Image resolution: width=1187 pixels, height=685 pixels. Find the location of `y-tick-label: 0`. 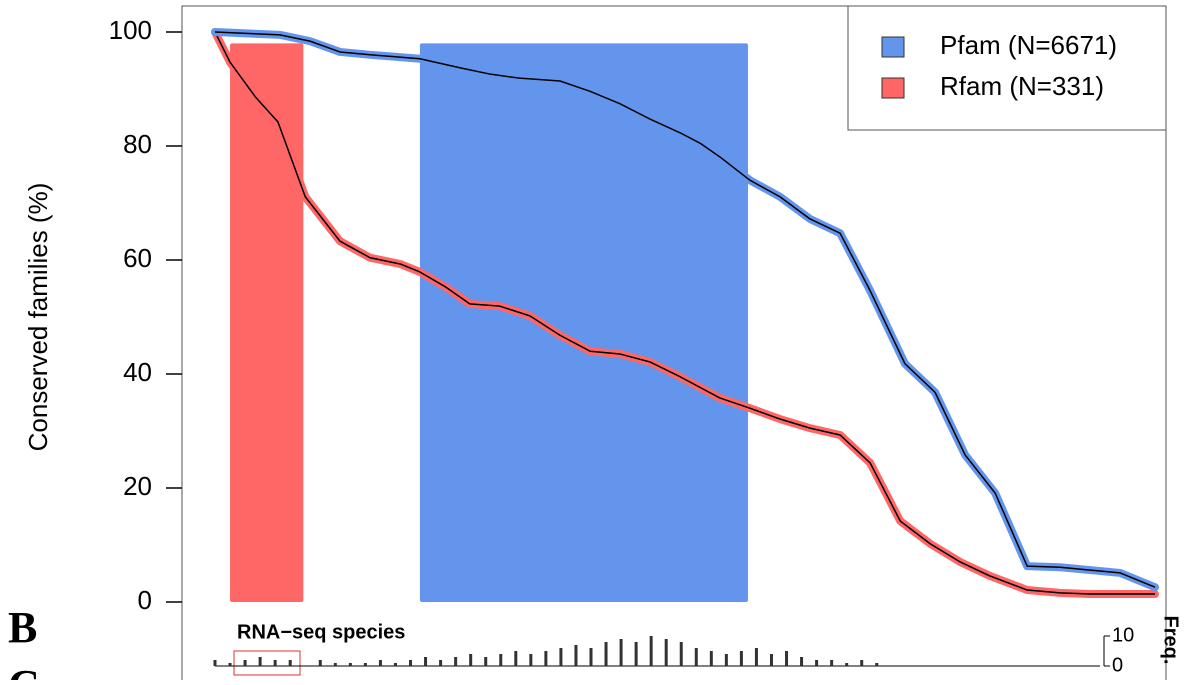

y-tick-label: 0 is located at coordinates (145, 600).